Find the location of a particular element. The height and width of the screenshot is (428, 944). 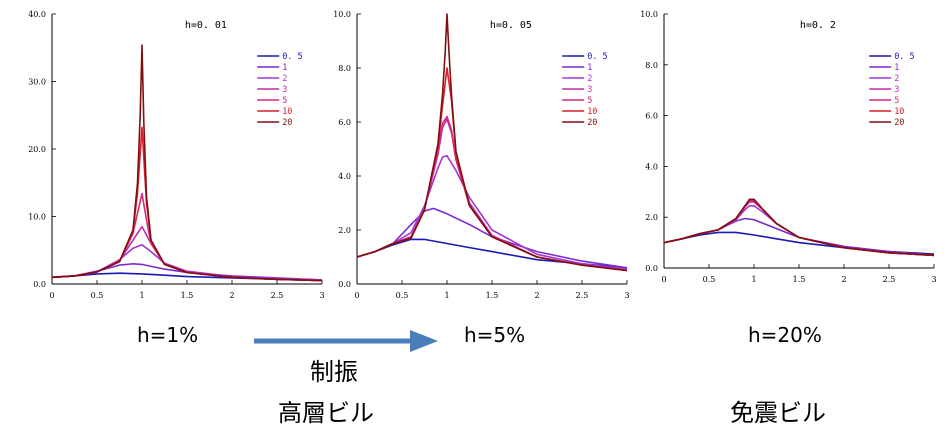

right-building-label: 免震ビル is located at coordinates (778, 413).